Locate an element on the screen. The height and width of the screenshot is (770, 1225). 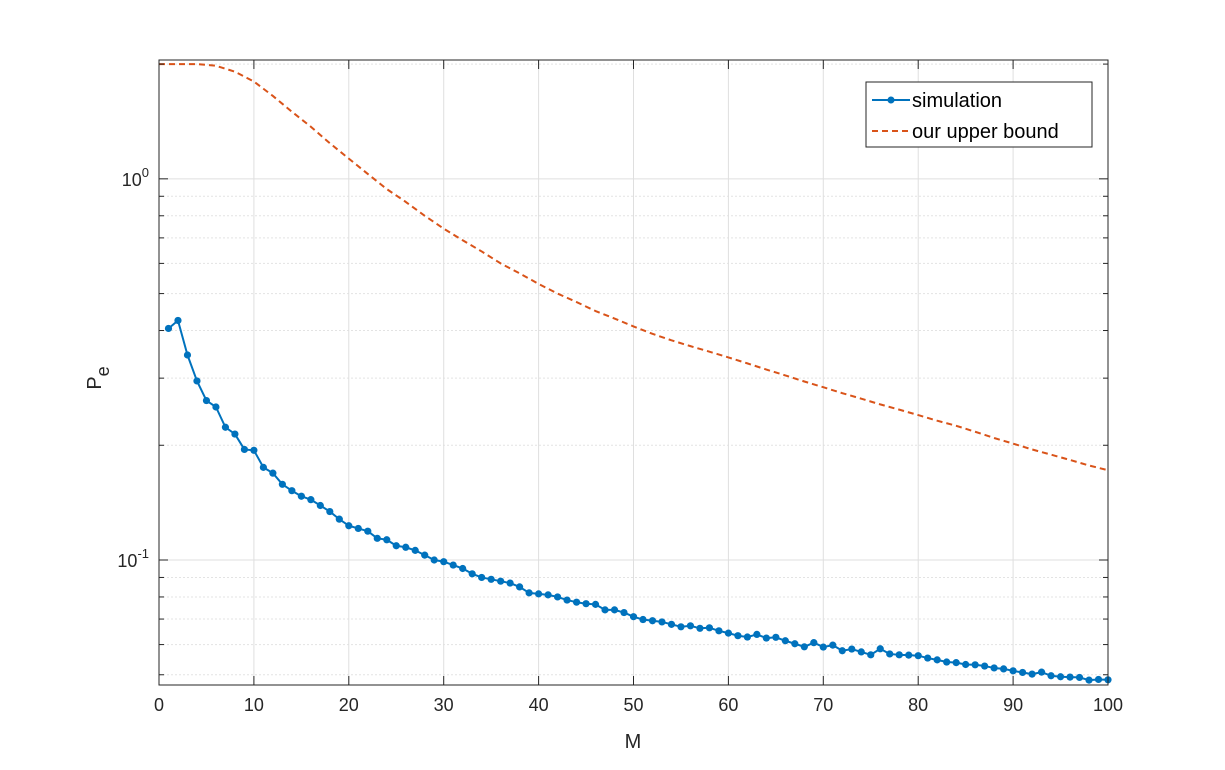
x-tick-label: 40 is located at coordinates (539, 705).